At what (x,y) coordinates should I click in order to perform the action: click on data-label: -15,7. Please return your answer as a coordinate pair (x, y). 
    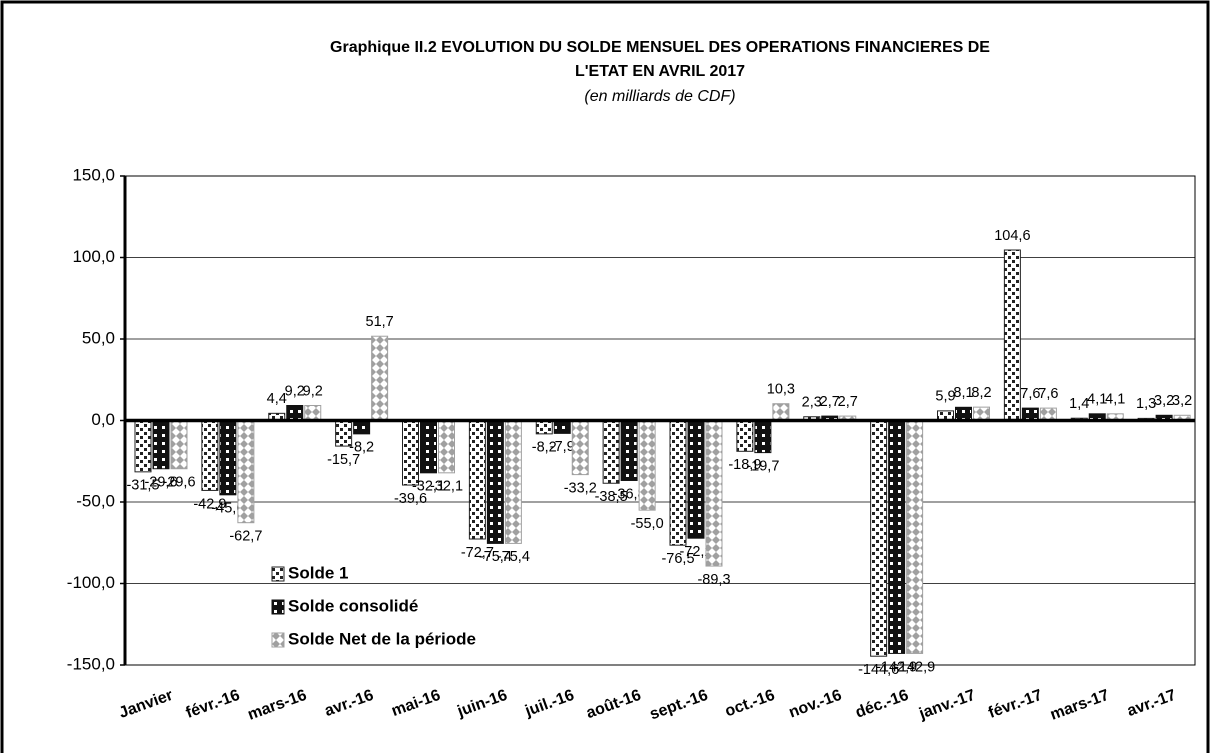
    Looking at the image, I should click on (343, 460).